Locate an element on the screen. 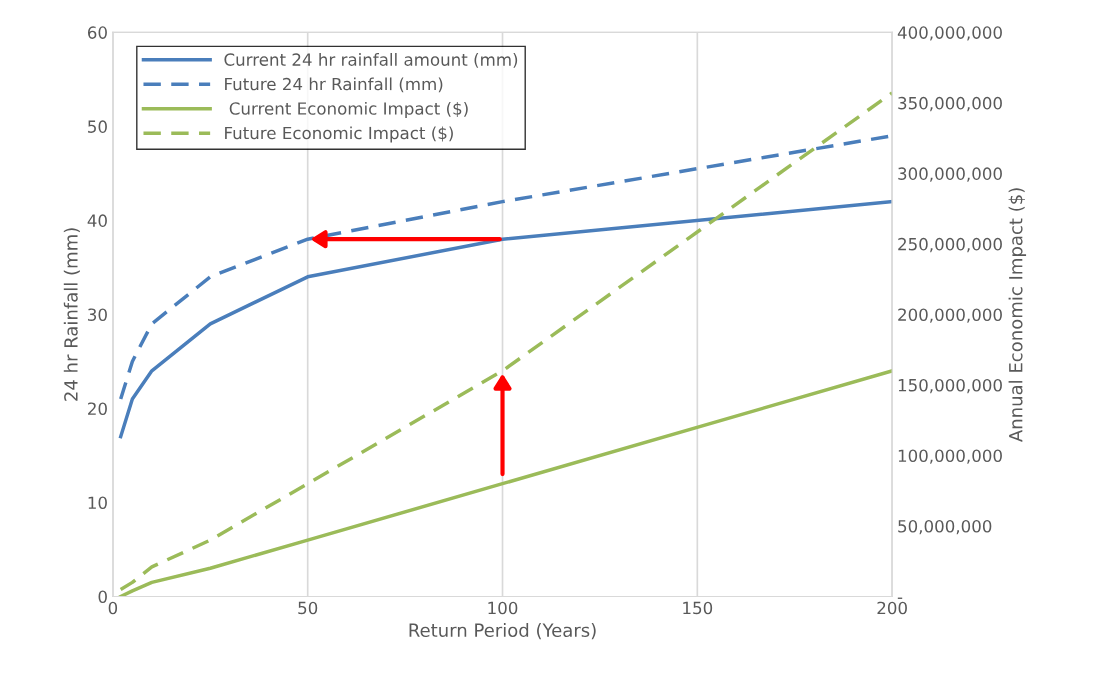 The width and height of the screenshot is (1096, 674). y2-axis-title: Annual Economic Impact ($) is located at coordinates (1017, 315).